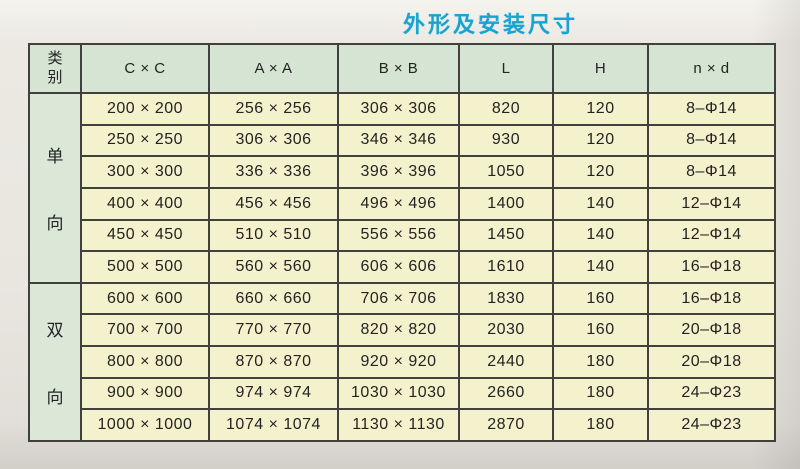 This screenshot has height=469, width=800. Describe the element at coordinates (273, 203) in the screenshot. I see `table-cell: 456 × 456` at that location.